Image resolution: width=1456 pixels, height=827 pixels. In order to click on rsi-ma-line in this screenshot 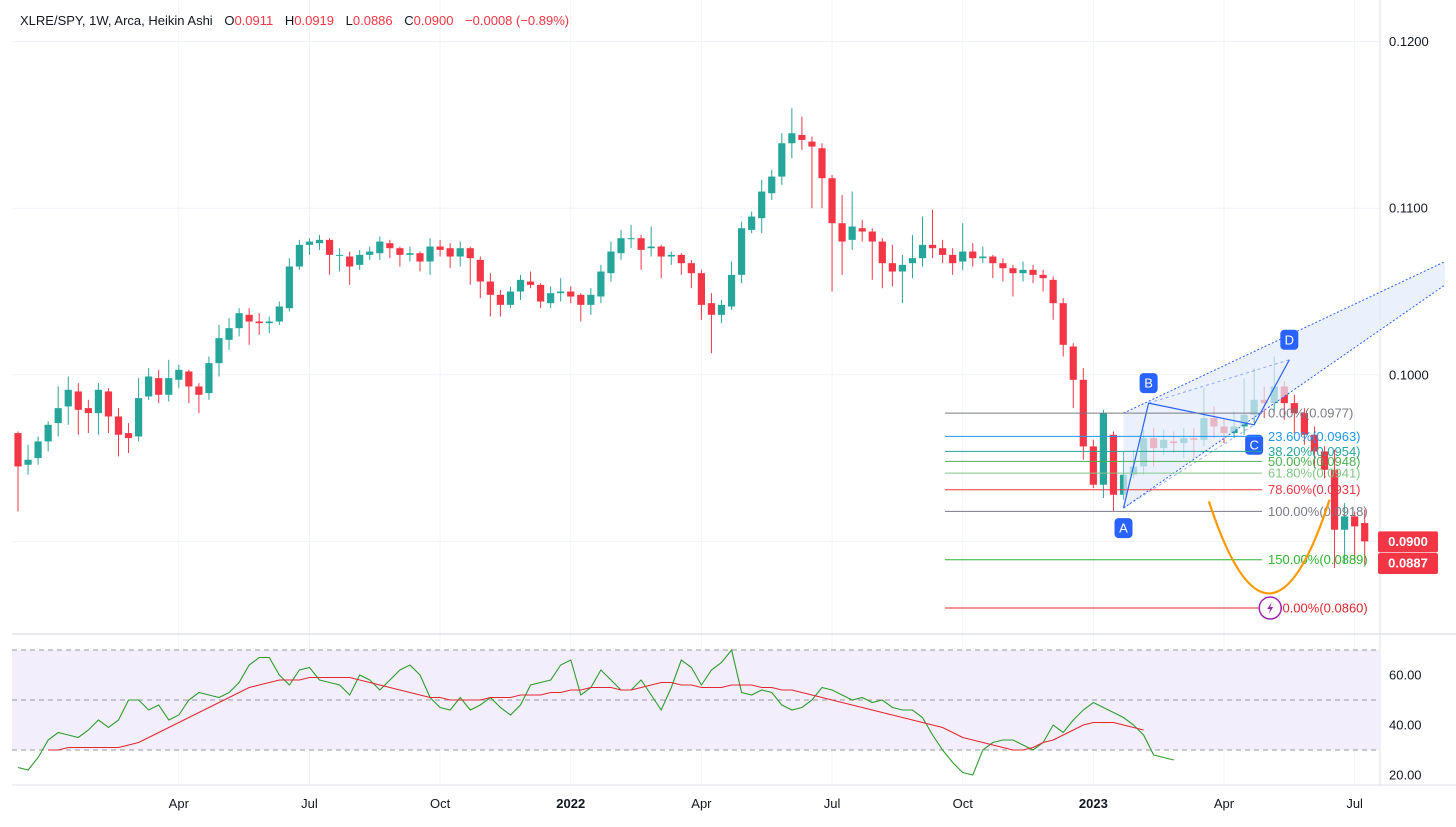, I will do `click(596, 713)`.